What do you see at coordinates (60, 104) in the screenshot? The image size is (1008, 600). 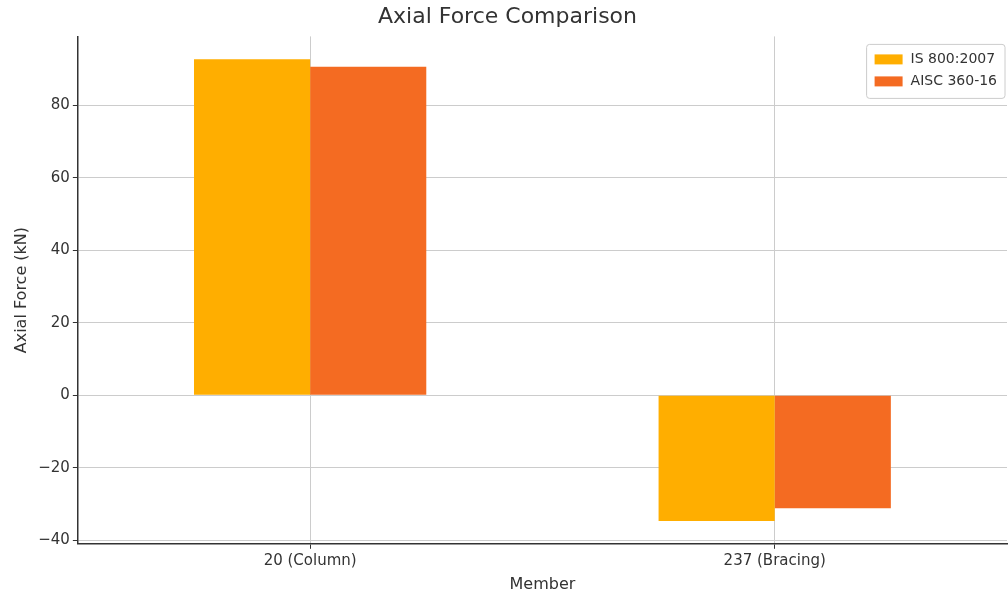 I see `y-tick-label: 80` at bounding box center [60, 104].